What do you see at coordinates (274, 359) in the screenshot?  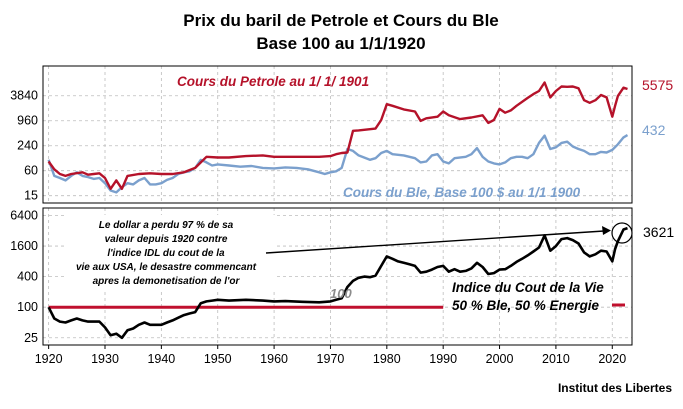 I see `x-tick-label: 1960` at bounding box center [274, 359].